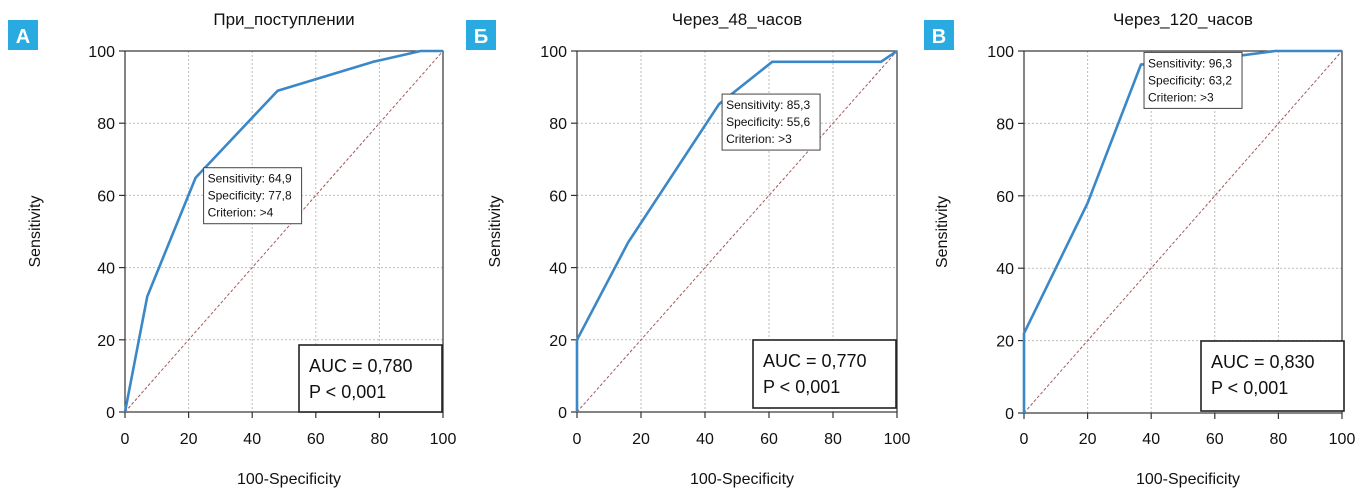 This screenshot has height=490, width=1371. Describe the element at coordinates (1190, 63) in the screenshot. I see `cutoff-annotation-text: Sensitivity: 96,3` at that location.